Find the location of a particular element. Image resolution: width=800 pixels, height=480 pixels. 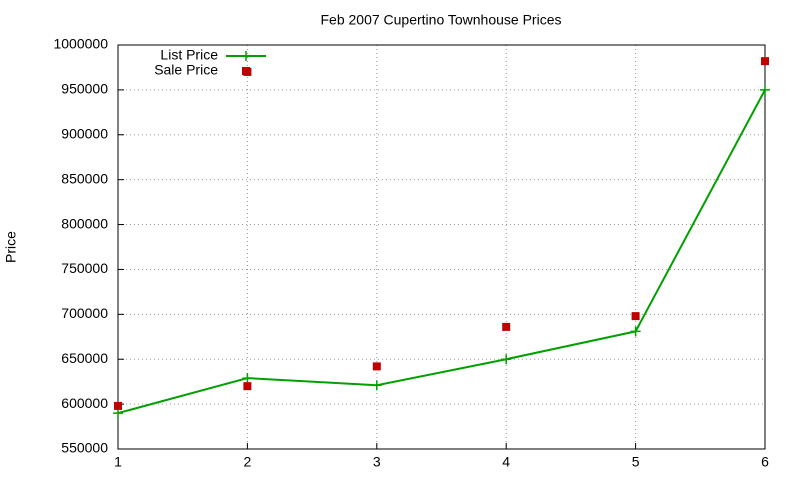

x-tick-label: 3 is located at coordinates (377, 462).